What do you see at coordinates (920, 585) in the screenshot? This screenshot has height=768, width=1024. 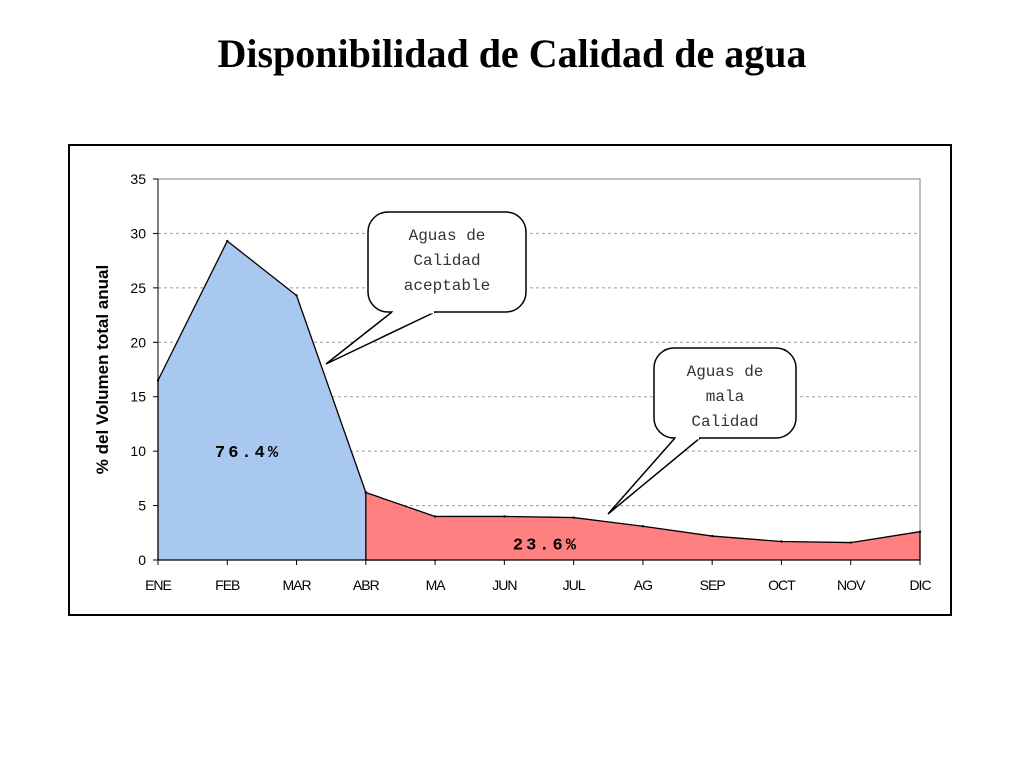 I see `x-tick-label: DIC` at bounding box center [920, 585].